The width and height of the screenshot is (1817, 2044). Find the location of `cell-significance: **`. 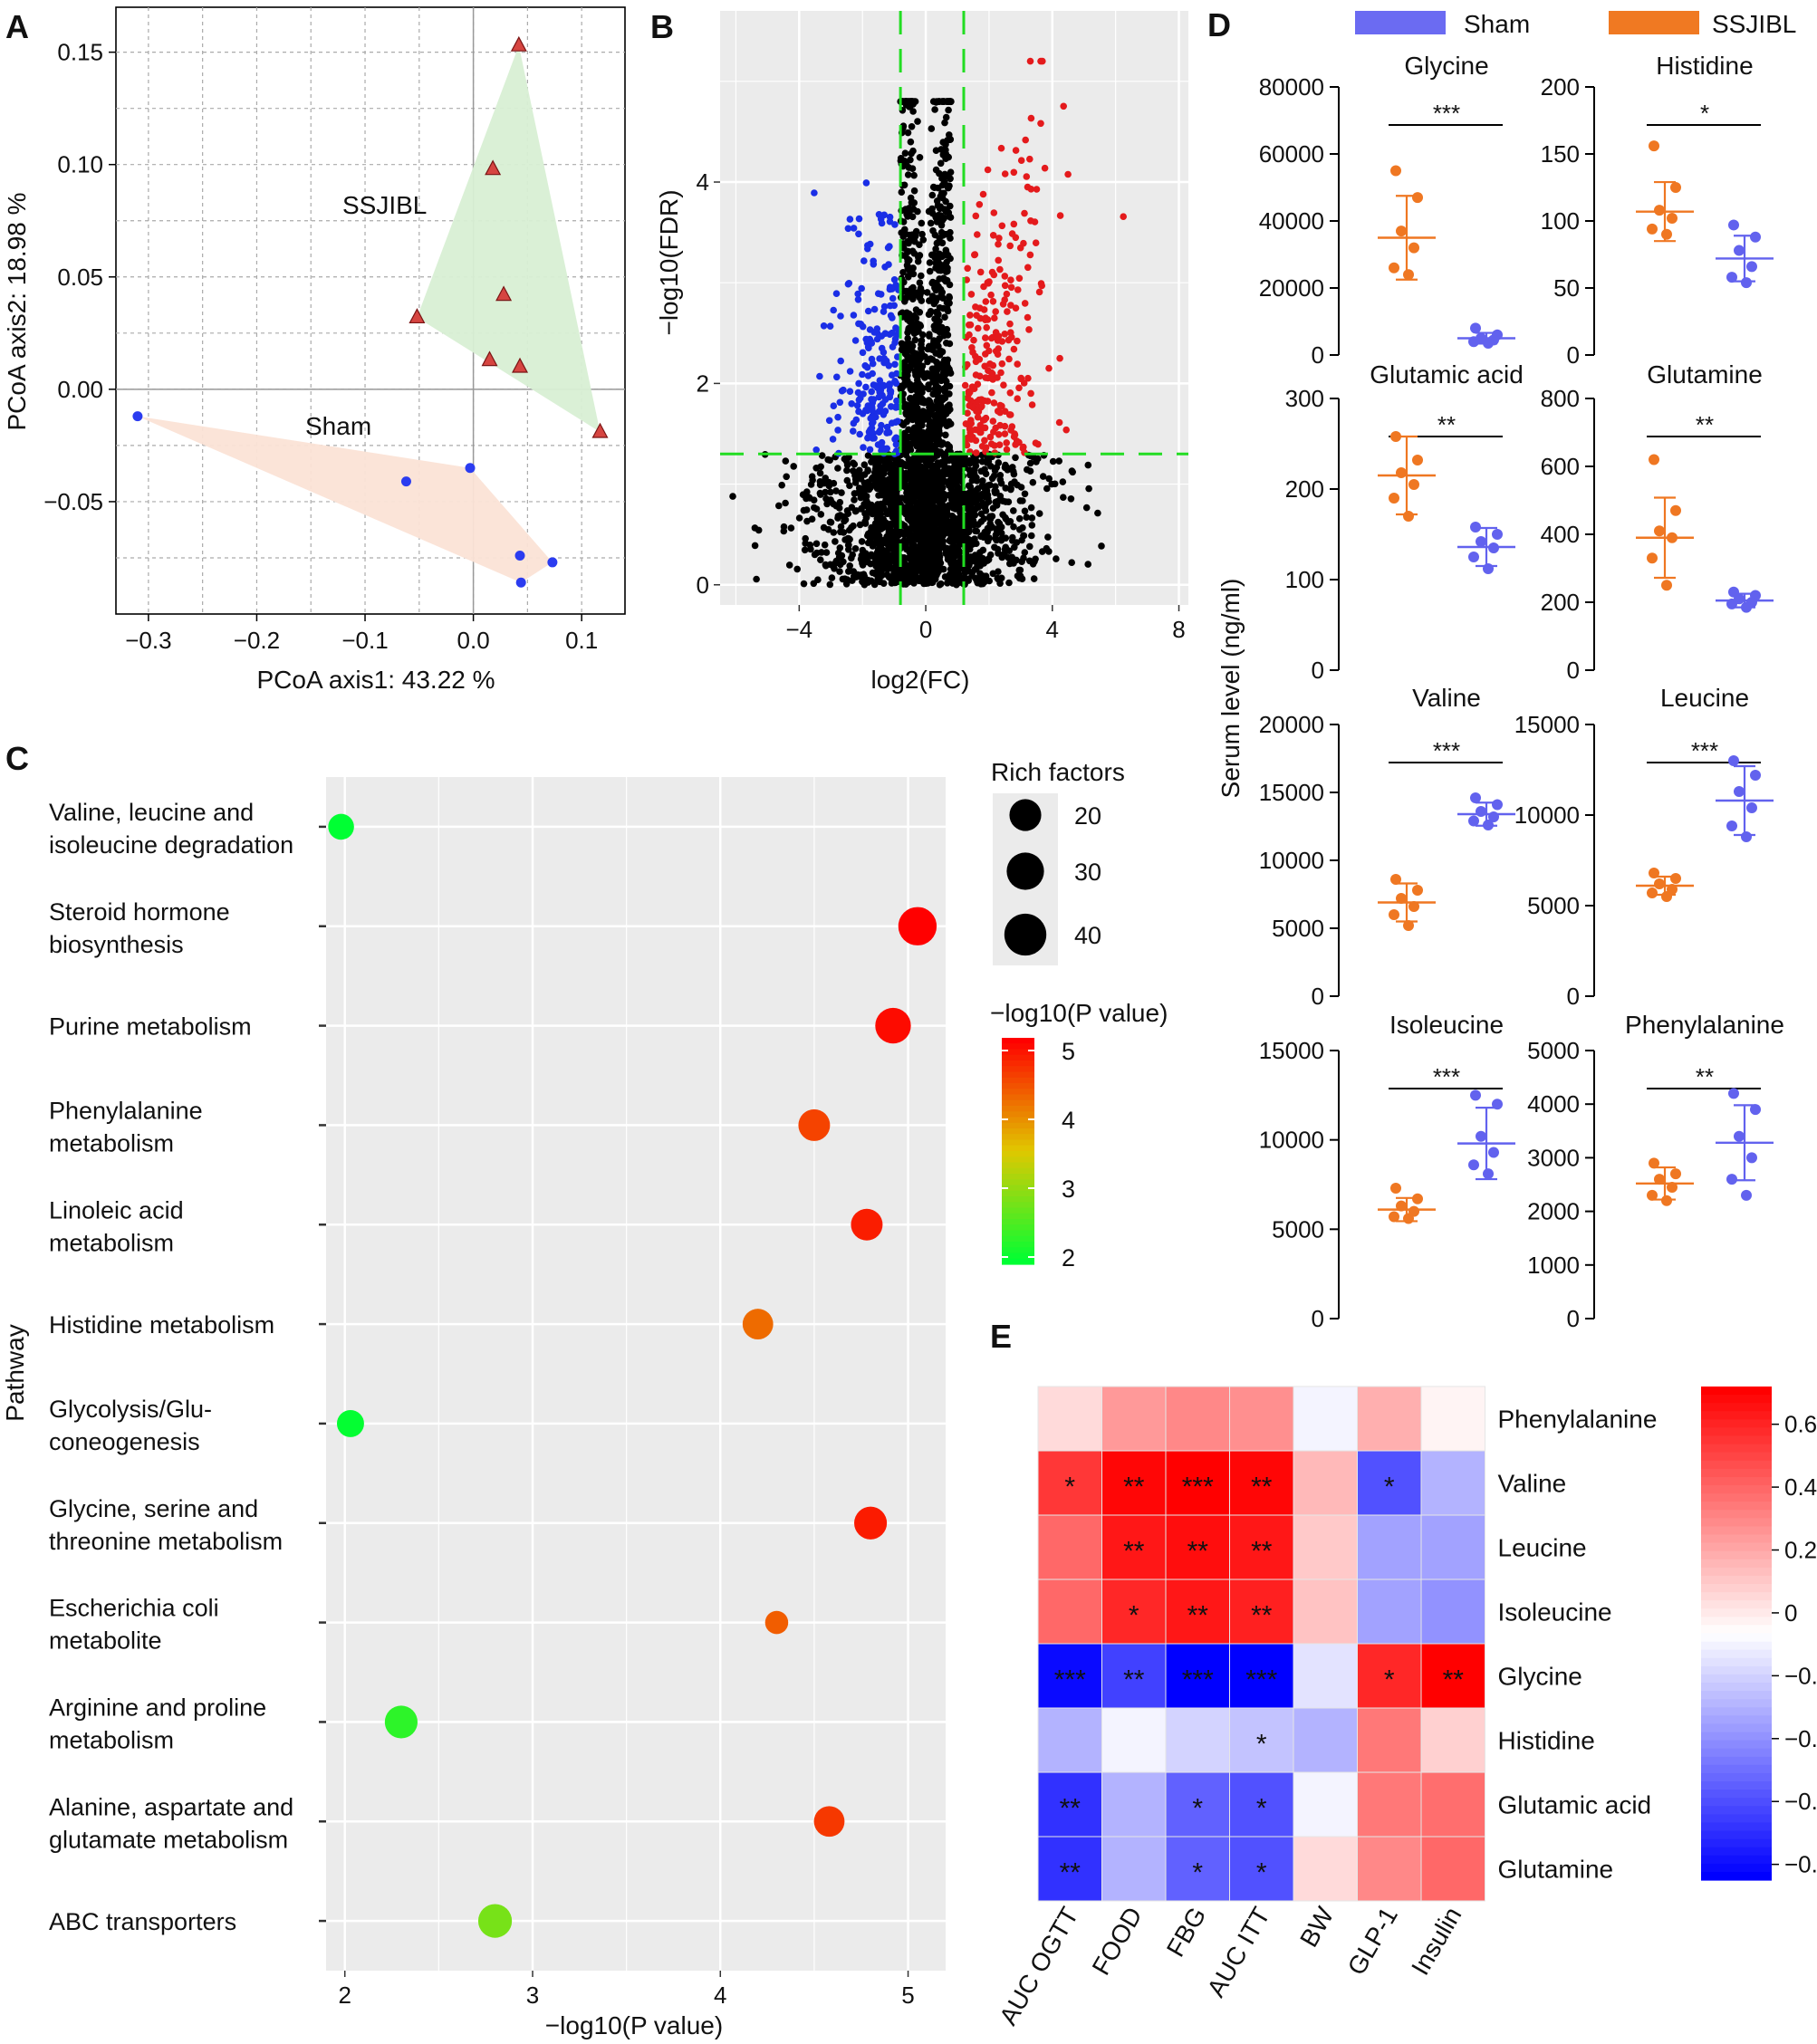

cell-significance: ** is located at coordinates (1262, 1487).